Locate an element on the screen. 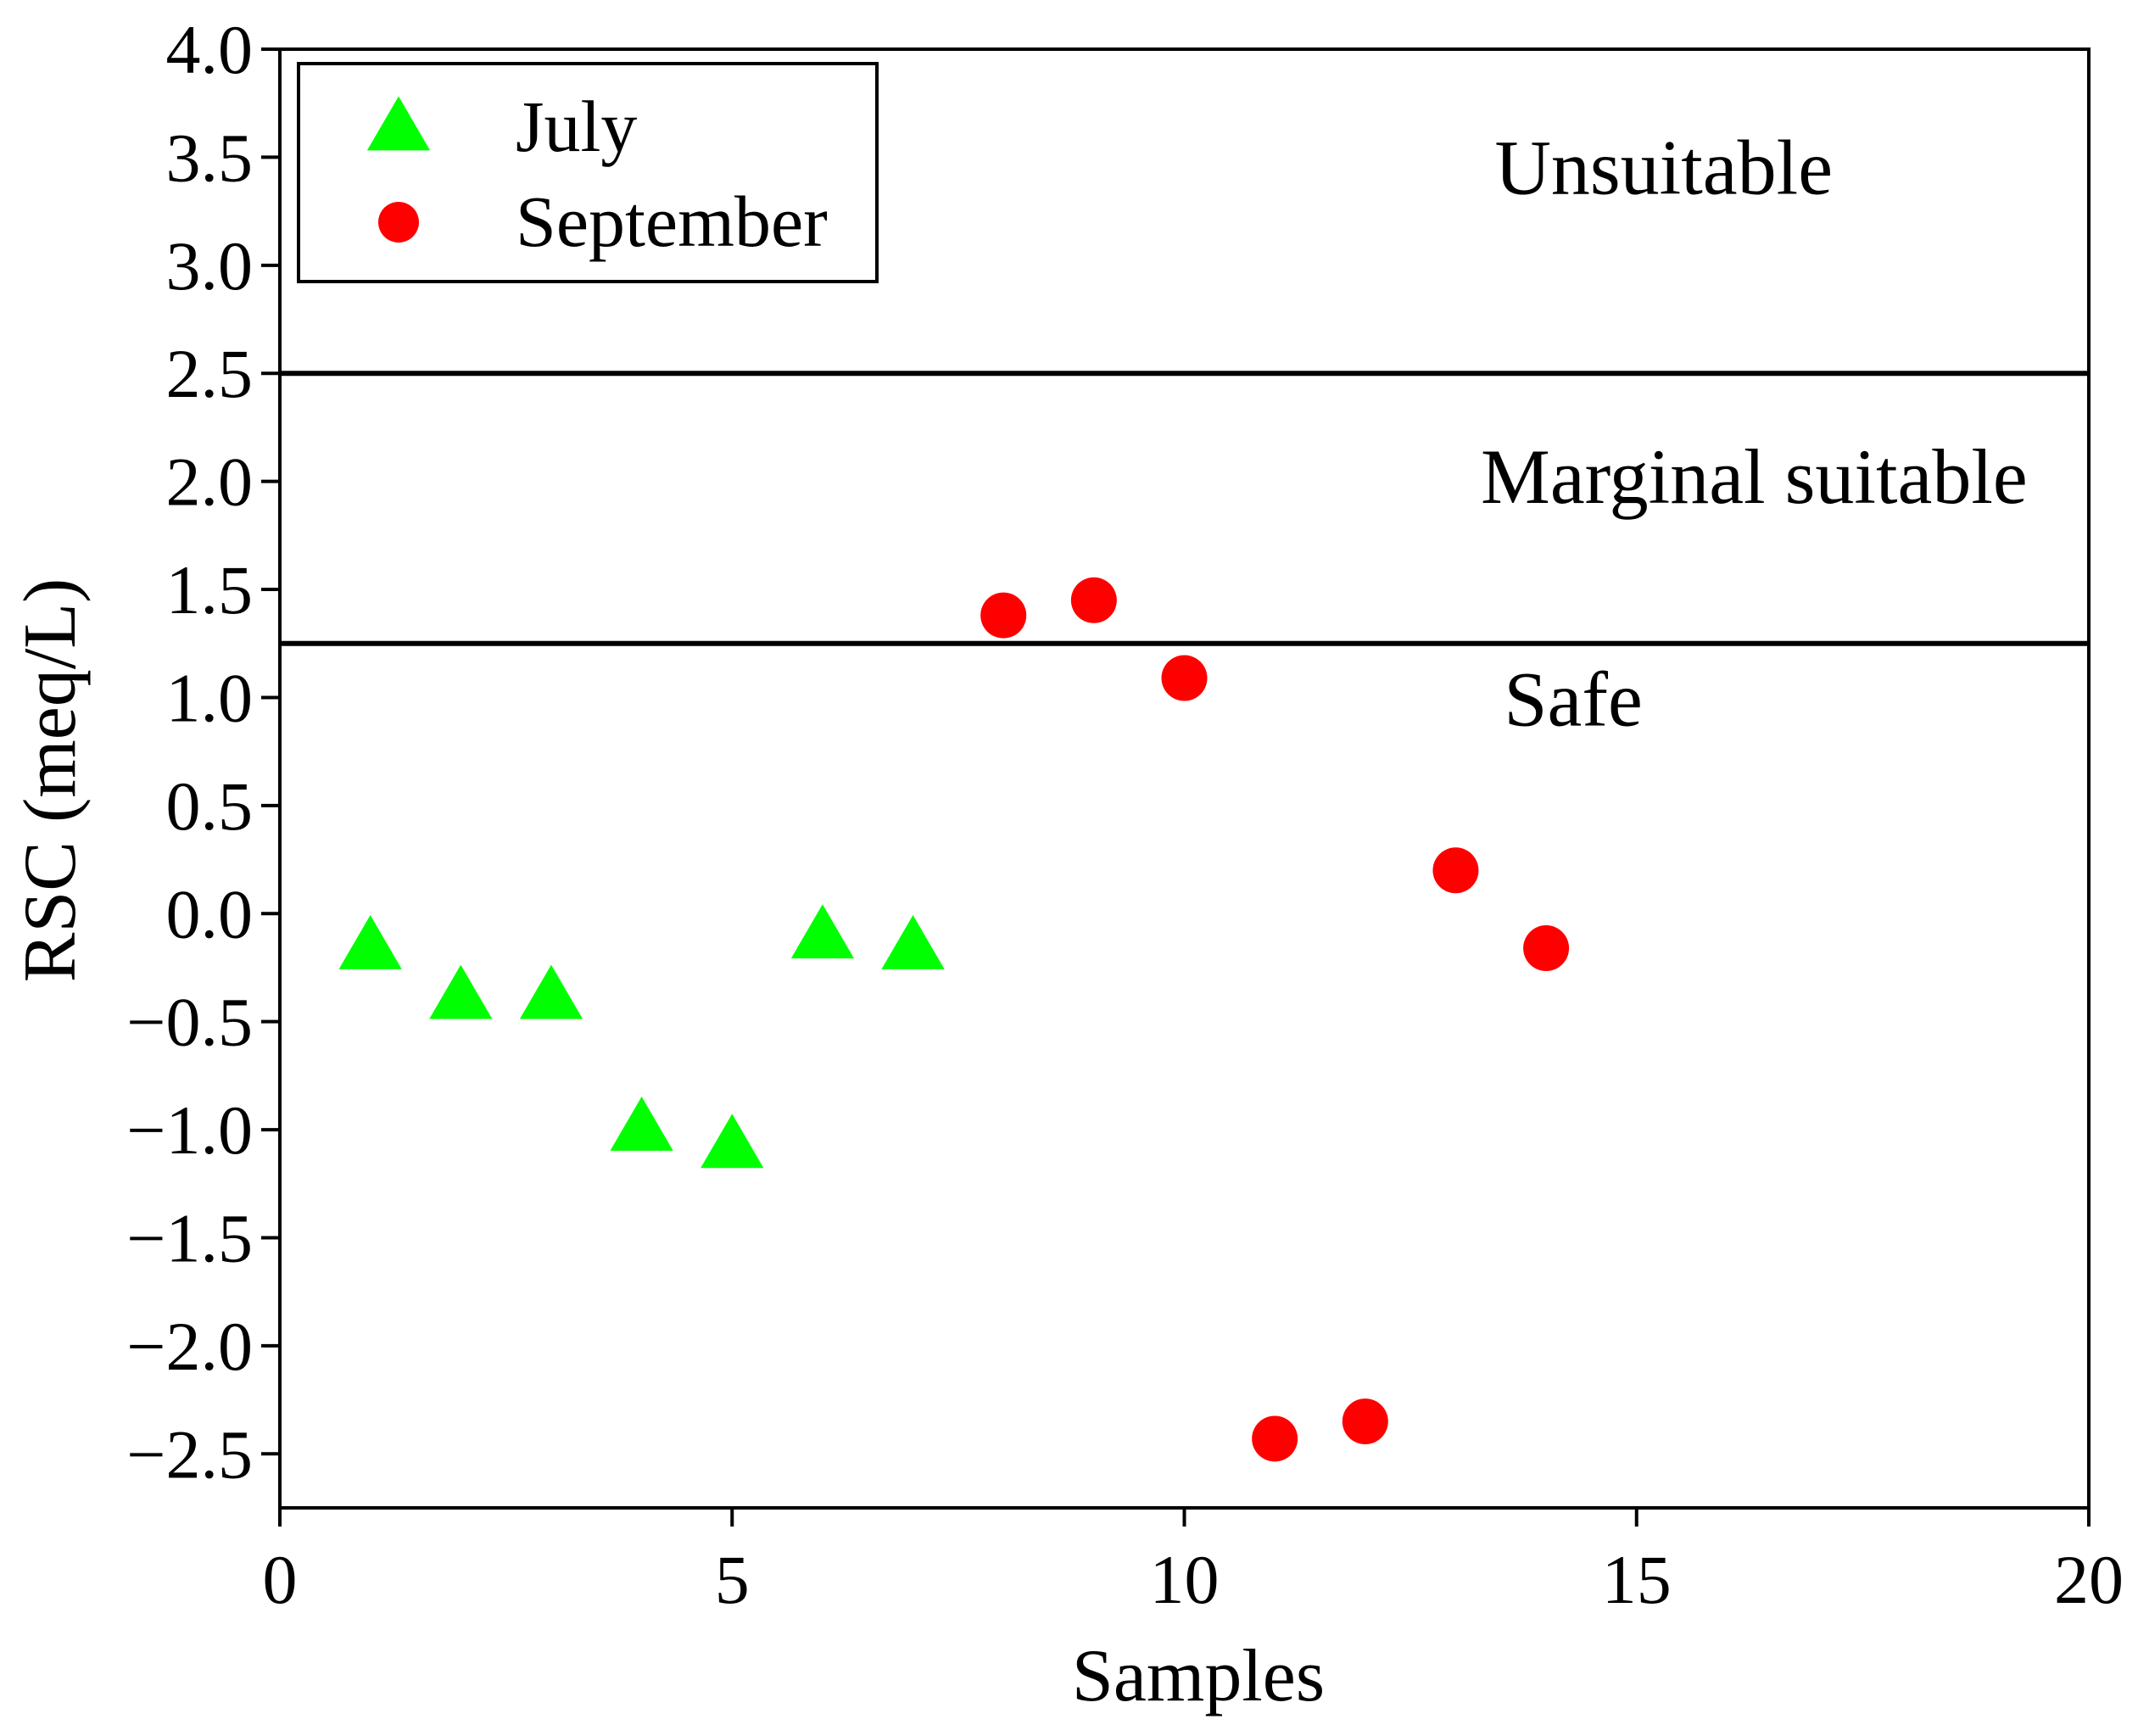 This screenshot has height=1736, width=2138. zone-label-safe: Safe is located at coordinates (1573, 699).